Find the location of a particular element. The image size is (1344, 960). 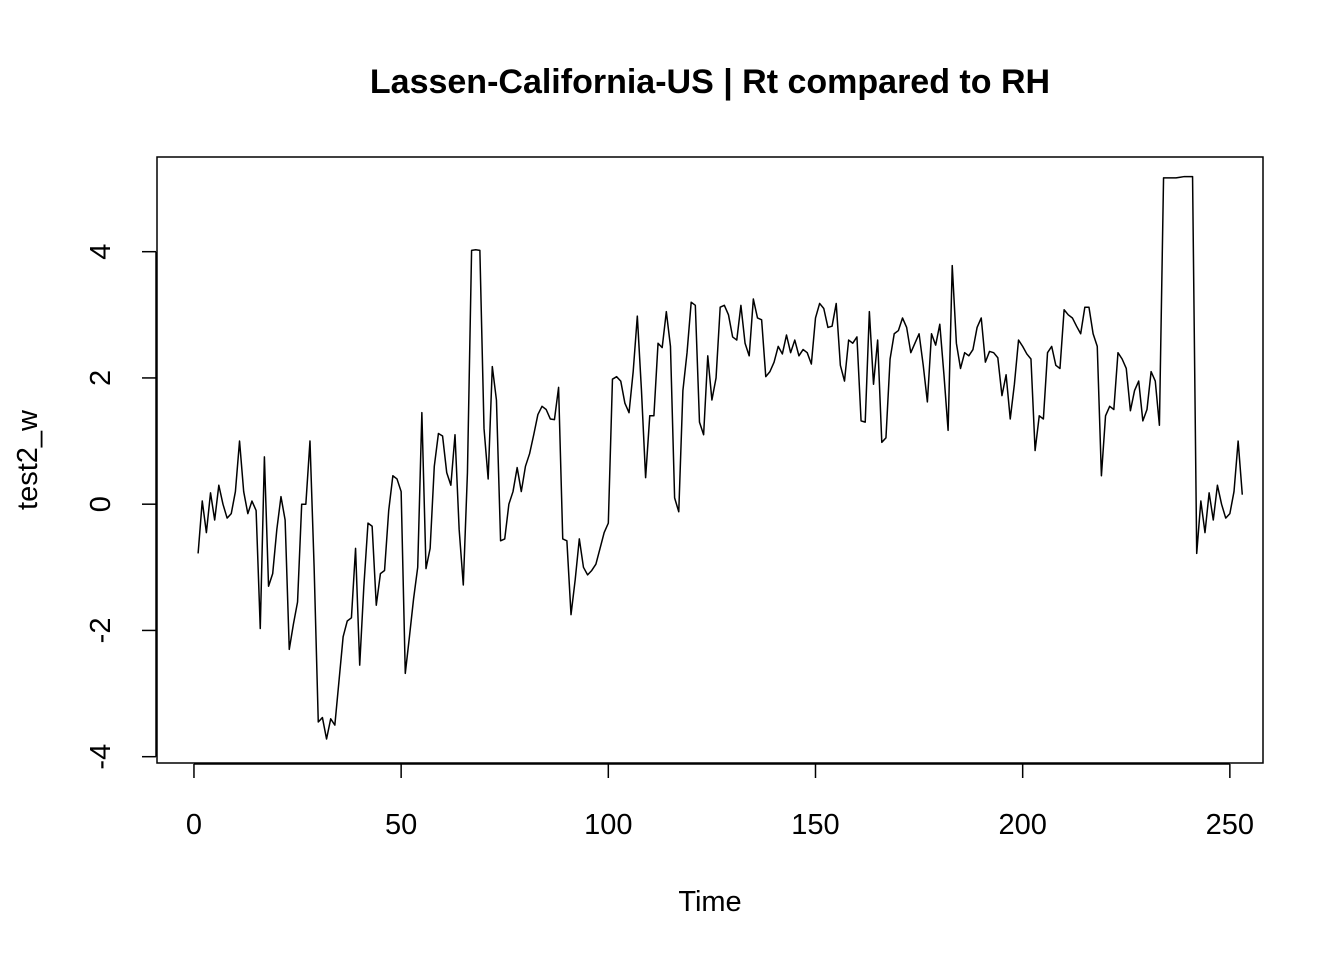

y-tick-label: 2 is located at coordinates (101, 378).